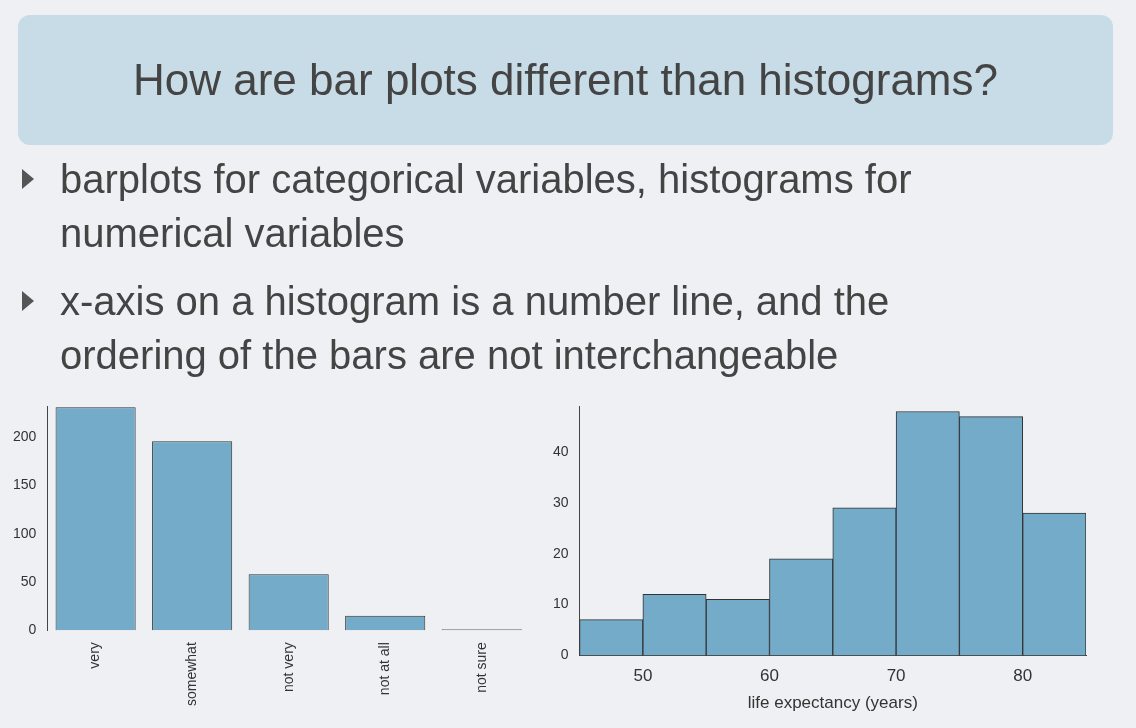 The height and width of the screenshot is (728, 1136). Describe the element at coordinates (384, 669) in the screenshot. I see `x-tick-label: not at all` at that location.